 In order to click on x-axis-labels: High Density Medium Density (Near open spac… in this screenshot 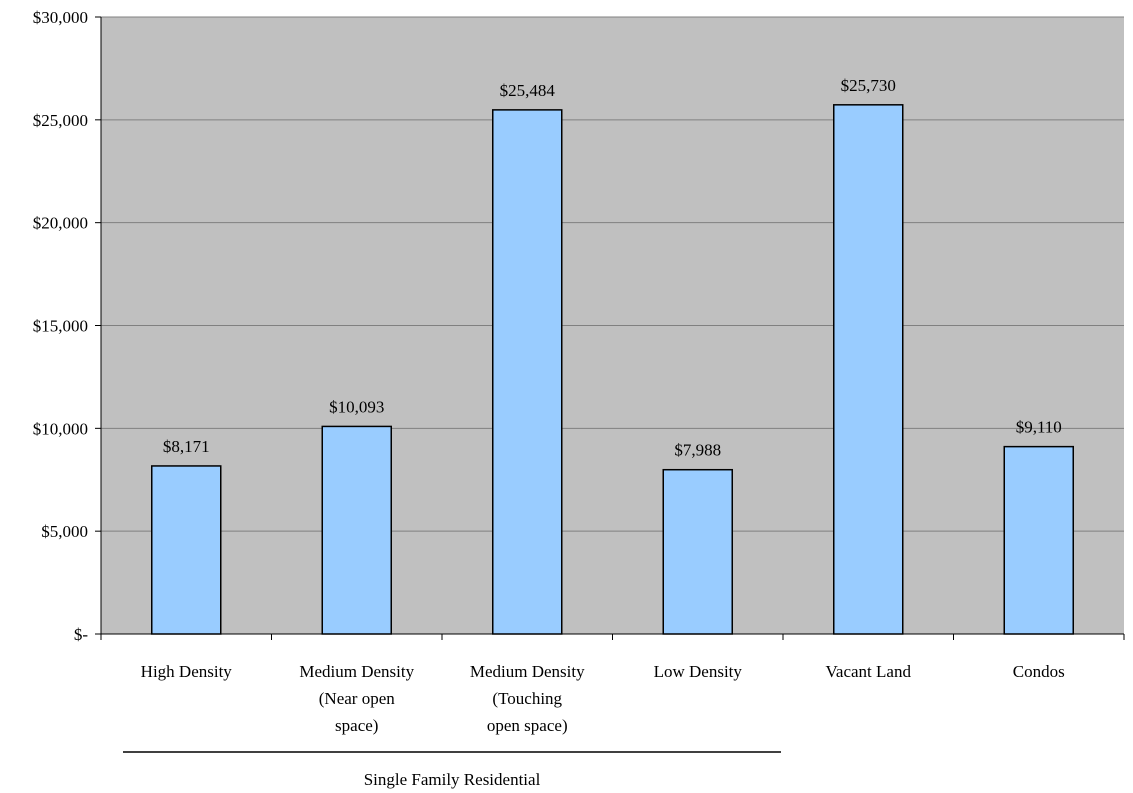, I will do `click(603, 698)`.